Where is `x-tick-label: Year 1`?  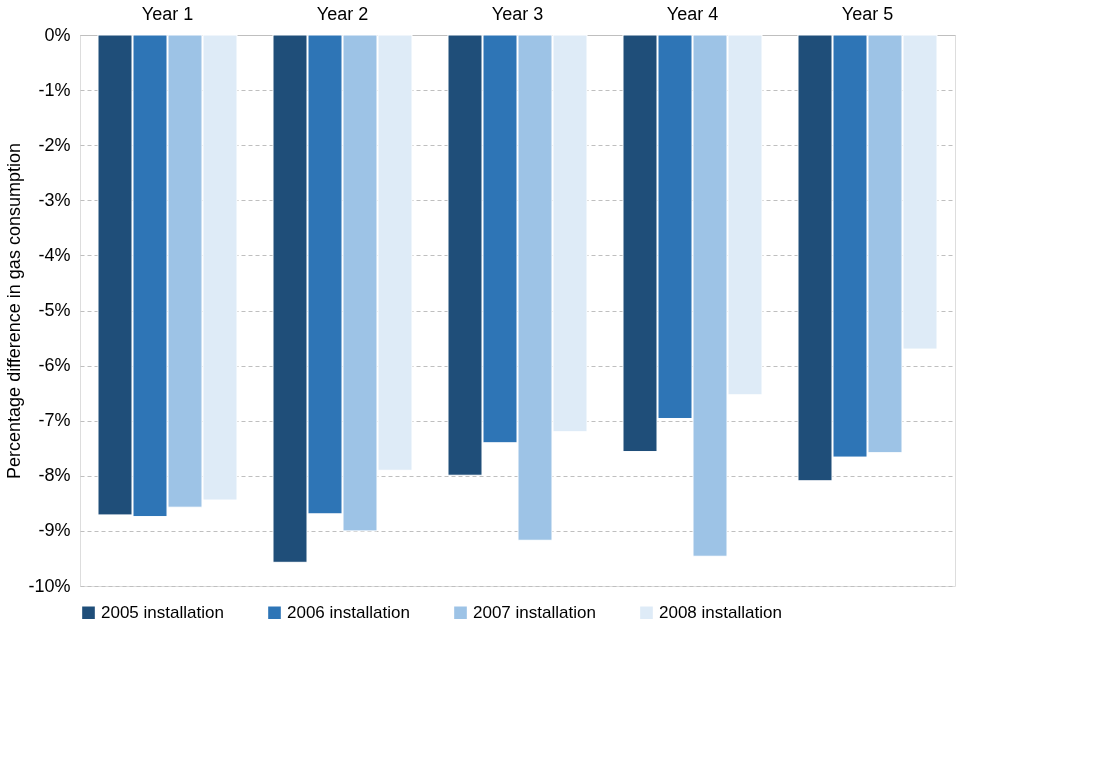
x-tick-label: Year 1 is located at coordinates (167, 13).